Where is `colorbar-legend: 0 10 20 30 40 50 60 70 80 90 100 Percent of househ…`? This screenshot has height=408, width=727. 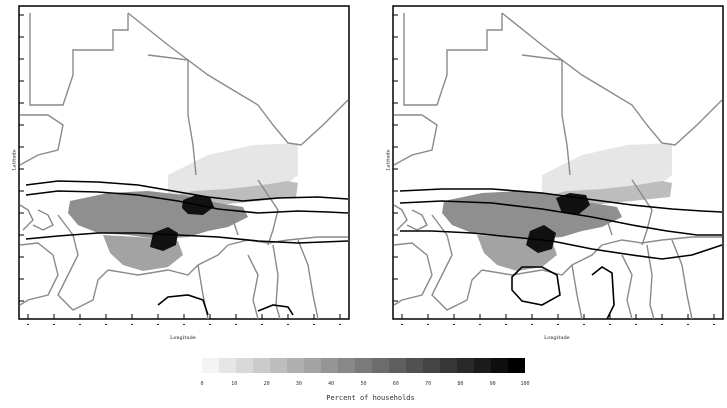 colorbar-legend: 0 10 20 30 40 50 60 70 80 90 100 Percent of househ… is located at coordinates (370, 377).